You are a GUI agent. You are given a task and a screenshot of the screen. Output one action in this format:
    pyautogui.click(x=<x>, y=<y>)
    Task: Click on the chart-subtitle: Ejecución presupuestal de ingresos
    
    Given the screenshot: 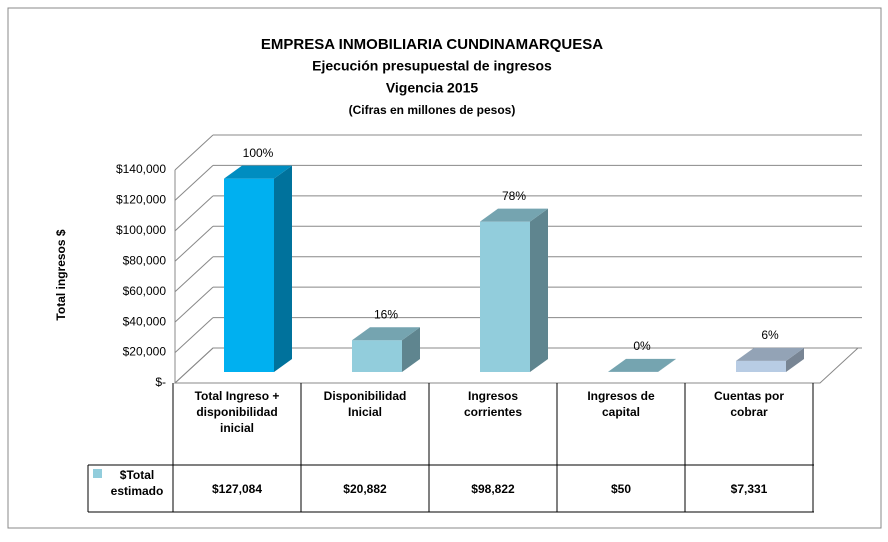 What is the action you would take?
    pyautogui.click(x=432, y=66)
    